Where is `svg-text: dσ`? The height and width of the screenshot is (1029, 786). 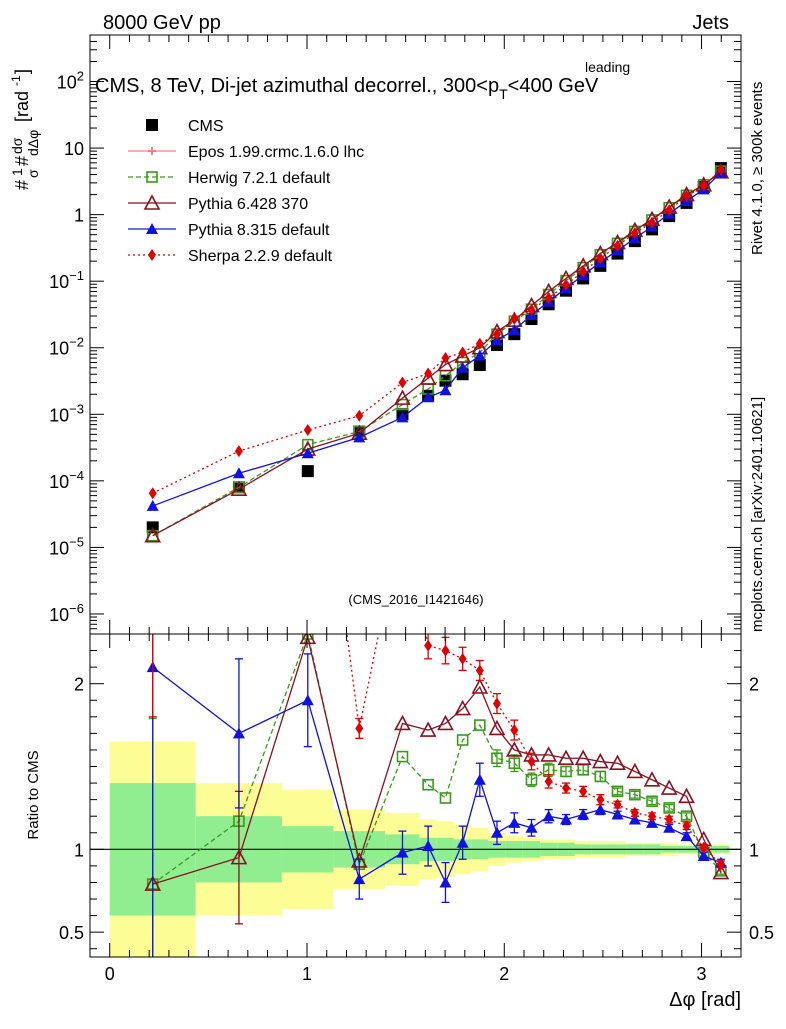 svg-text: dσ is located at coordinates (17, 145).